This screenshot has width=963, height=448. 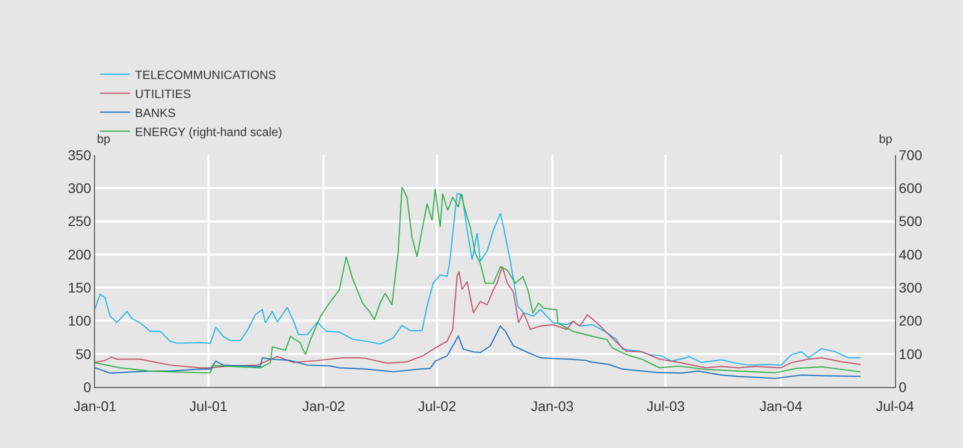 I want to click on y2-tick-label: 500, so click(x=910, y=221).